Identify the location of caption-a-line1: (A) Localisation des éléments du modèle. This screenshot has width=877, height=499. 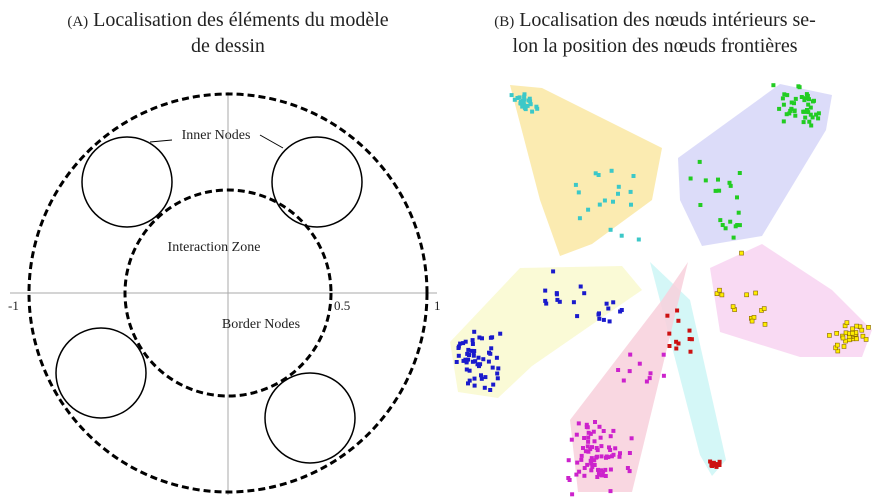
(227, 20).